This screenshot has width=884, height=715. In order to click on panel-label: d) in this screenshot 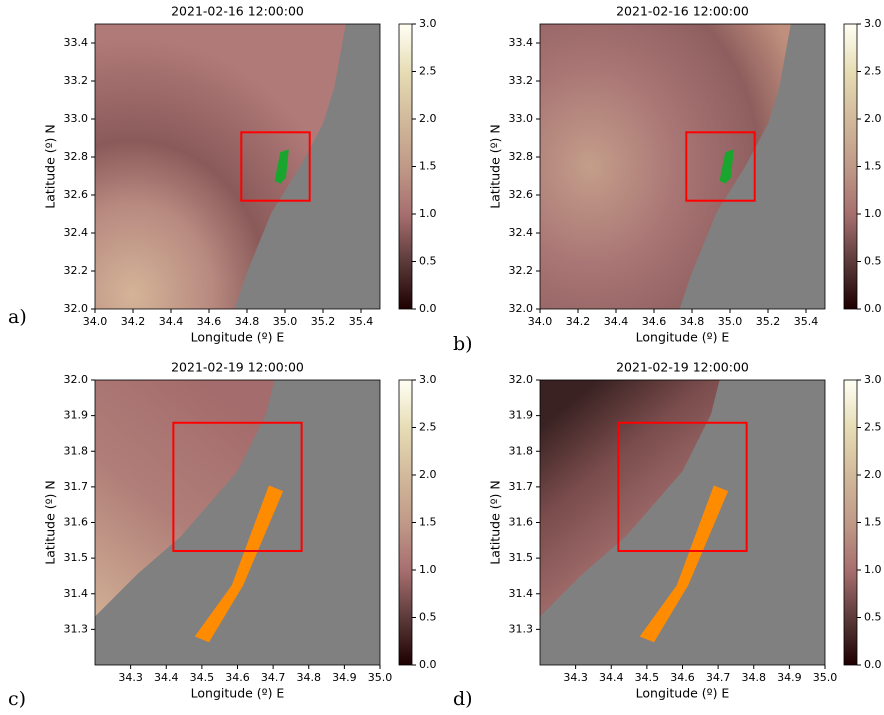, I will do `click(463, 699)`.